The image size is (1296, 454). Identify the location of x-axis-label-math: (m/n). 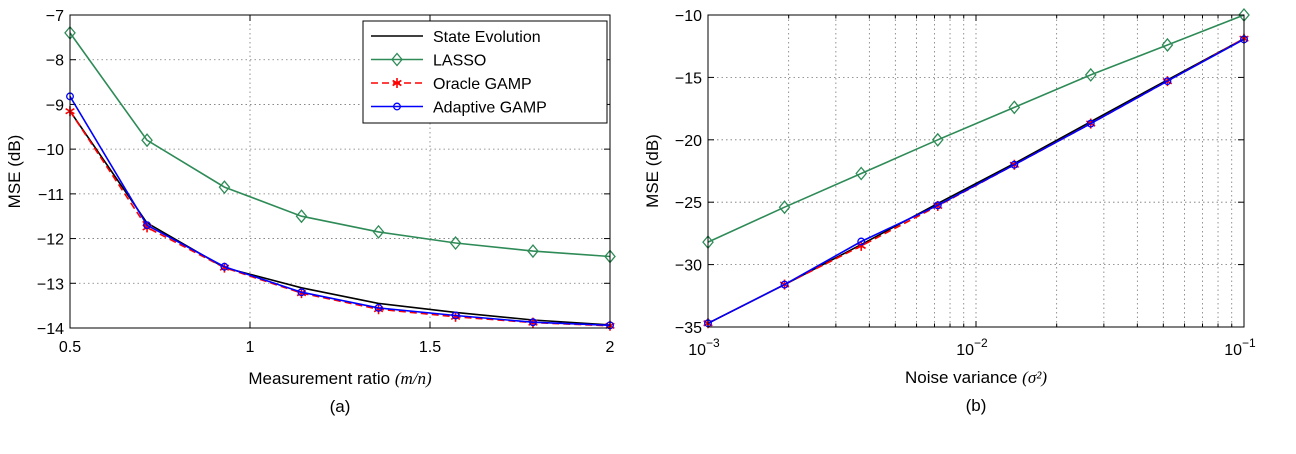
(413, 378).